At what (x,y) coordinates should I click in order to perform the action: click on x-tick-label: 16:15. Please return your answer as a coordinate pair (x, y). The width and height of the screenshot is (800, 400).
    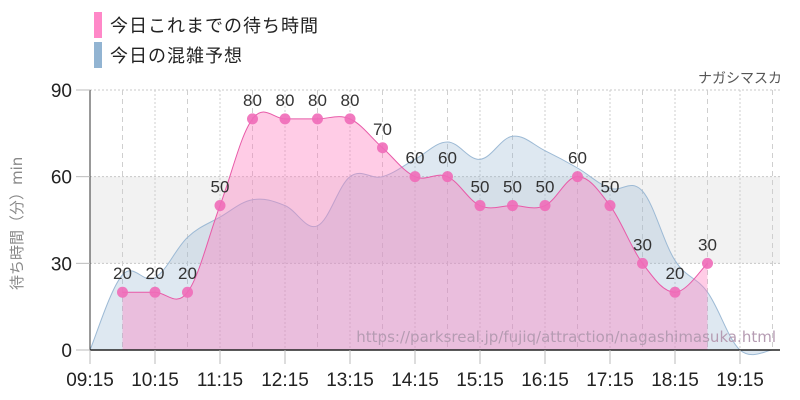
    Looking at the image, I should click on (545, 380).